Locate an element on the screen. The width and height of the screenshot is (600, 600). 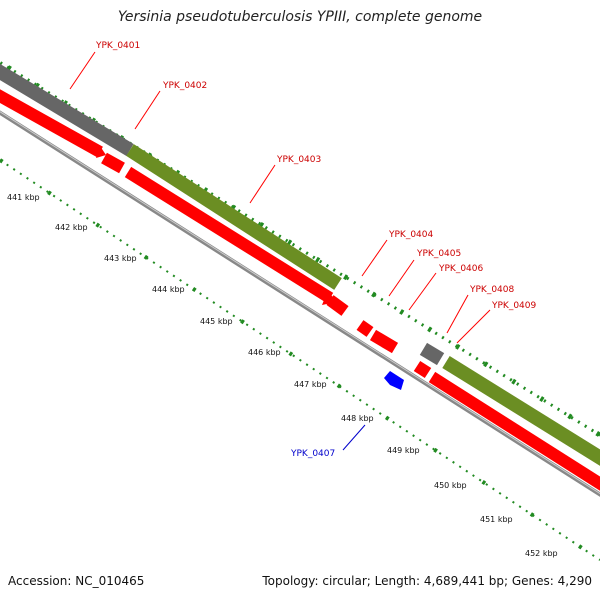
tick-label: 451 kbp is located at coordinates (496, 519).